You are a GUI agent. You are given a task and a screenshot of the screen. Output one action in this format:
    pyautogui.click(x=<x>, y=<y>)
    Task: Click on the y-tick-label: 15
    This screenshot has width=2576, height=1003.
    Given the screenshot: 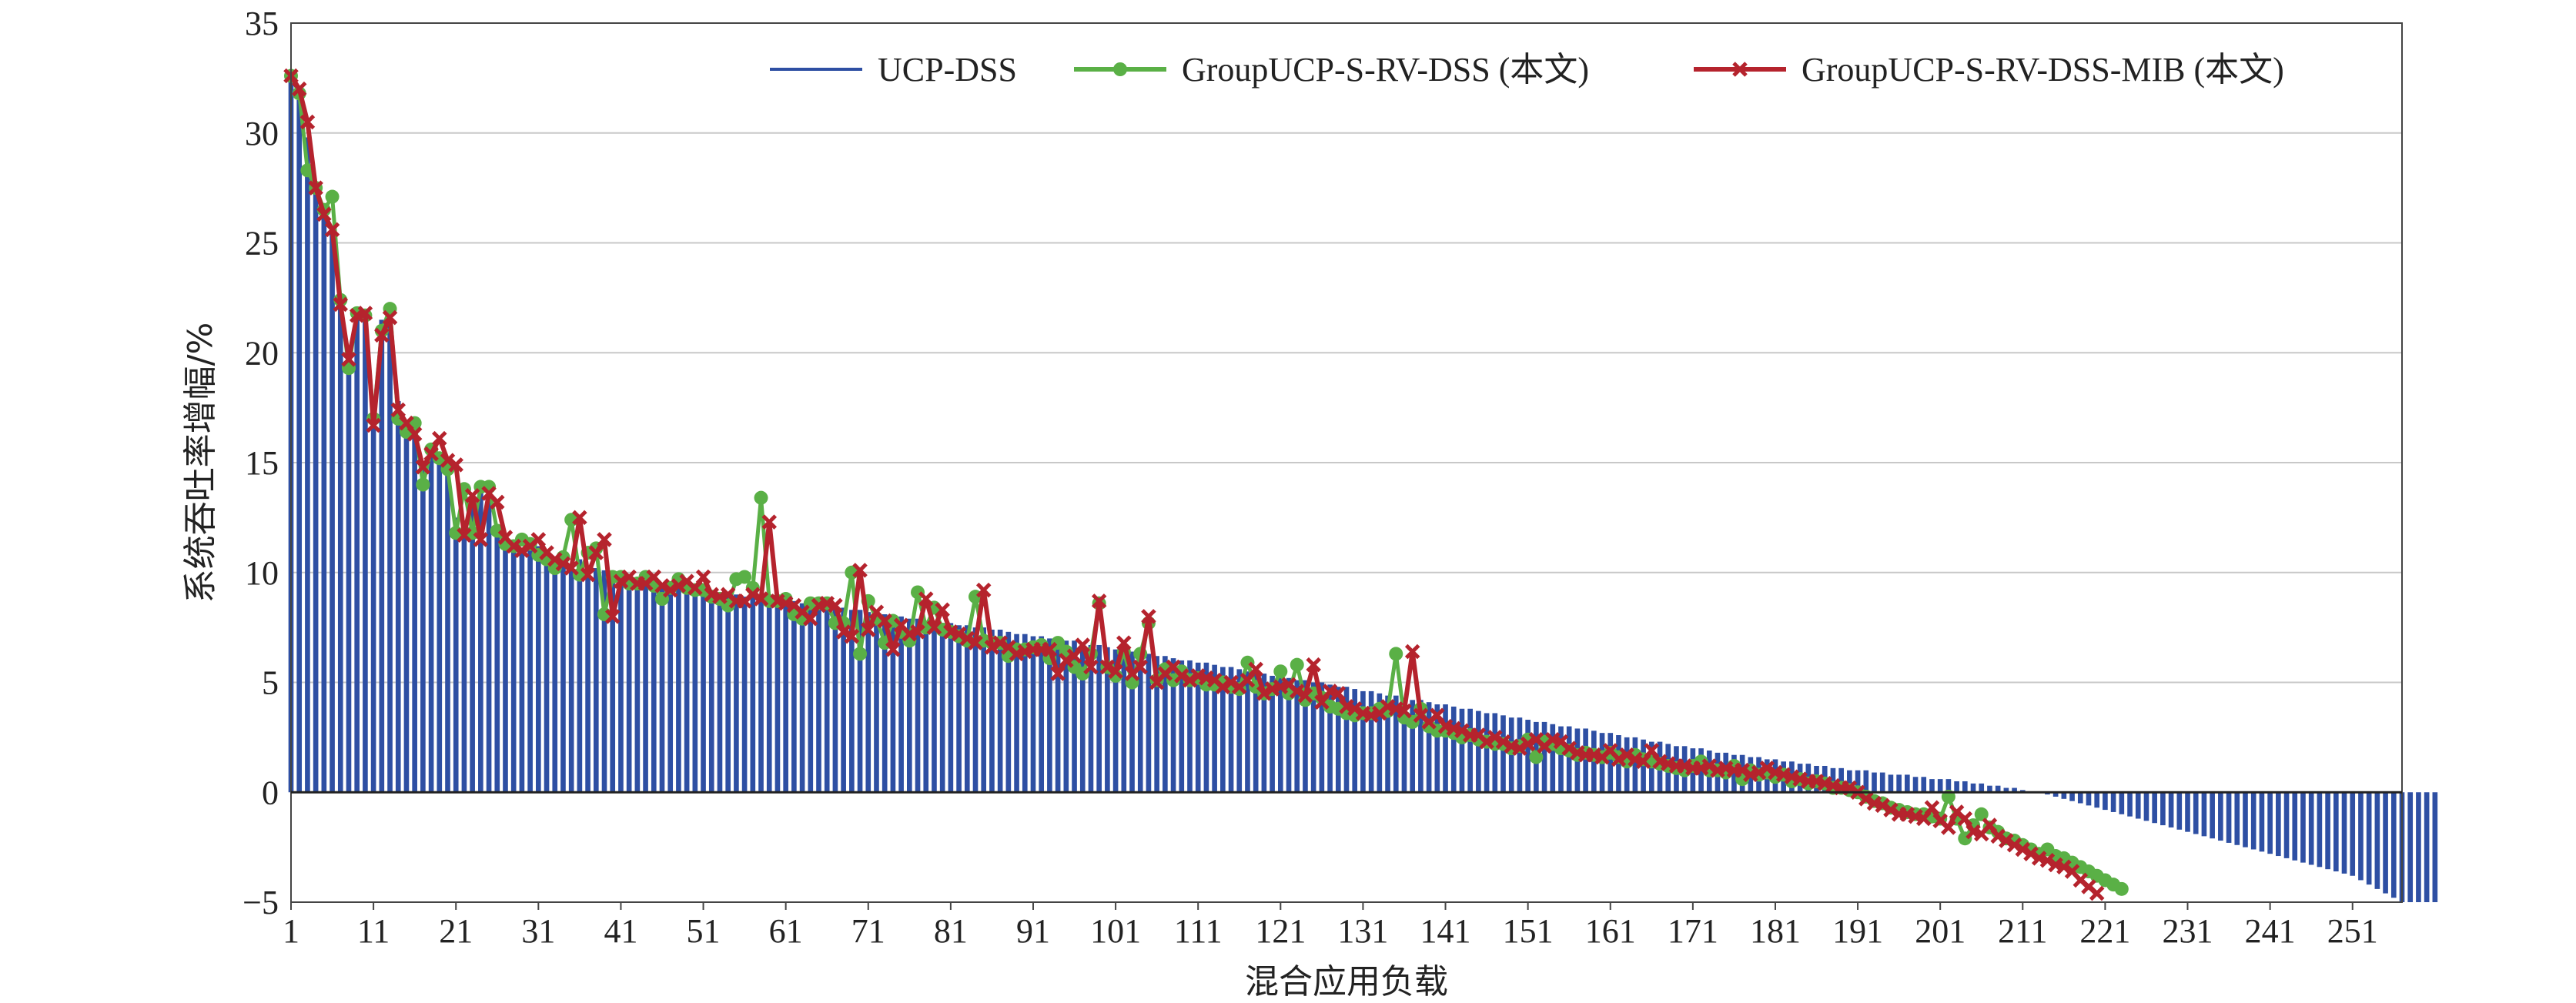 What is the action you would take?
    pyautogui.click(x=262, y=463)
    